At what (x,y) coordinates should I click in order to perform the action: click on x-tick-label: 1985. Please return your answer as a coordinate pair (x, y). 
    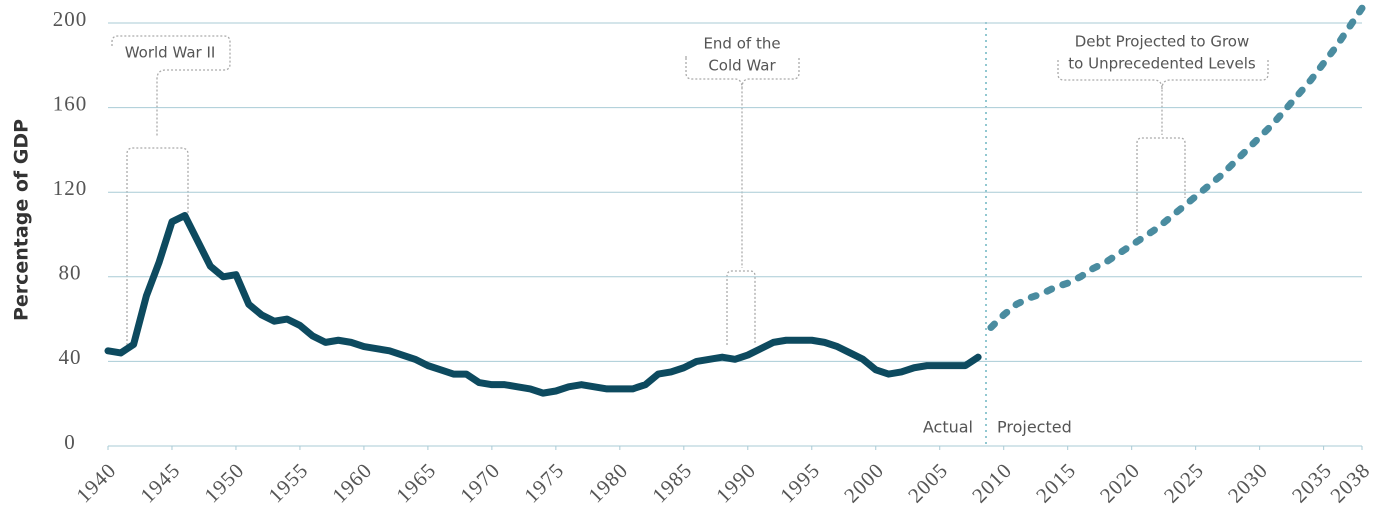
    Looking at the image, I should click on (671, 482).